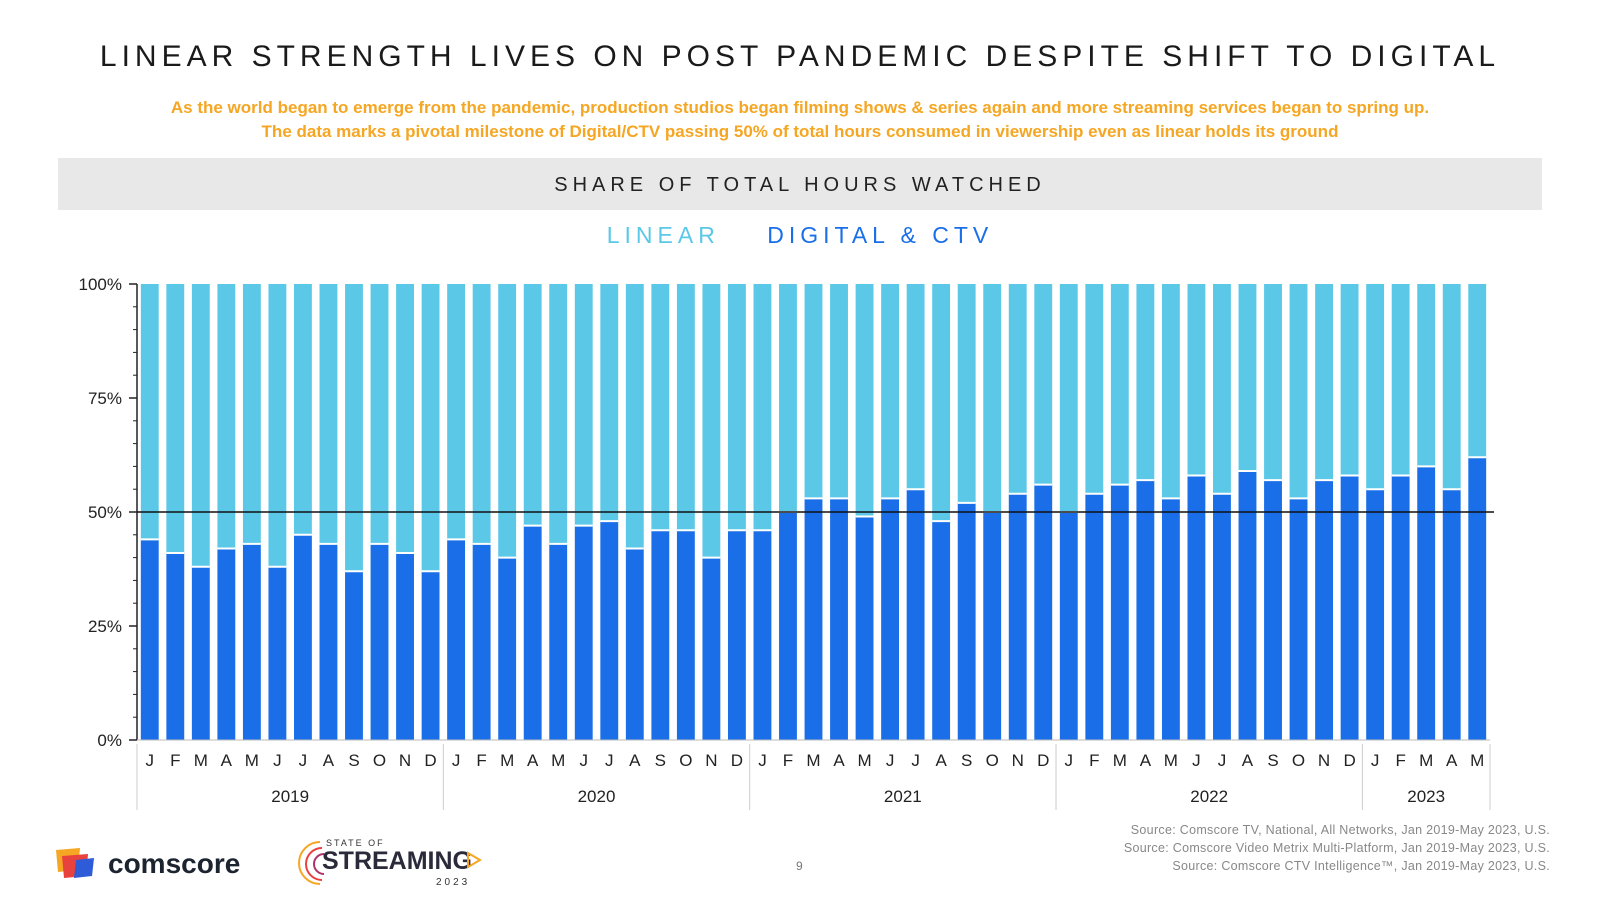  I want to click on comscore-logo-text: comscore, so click(174, 863).